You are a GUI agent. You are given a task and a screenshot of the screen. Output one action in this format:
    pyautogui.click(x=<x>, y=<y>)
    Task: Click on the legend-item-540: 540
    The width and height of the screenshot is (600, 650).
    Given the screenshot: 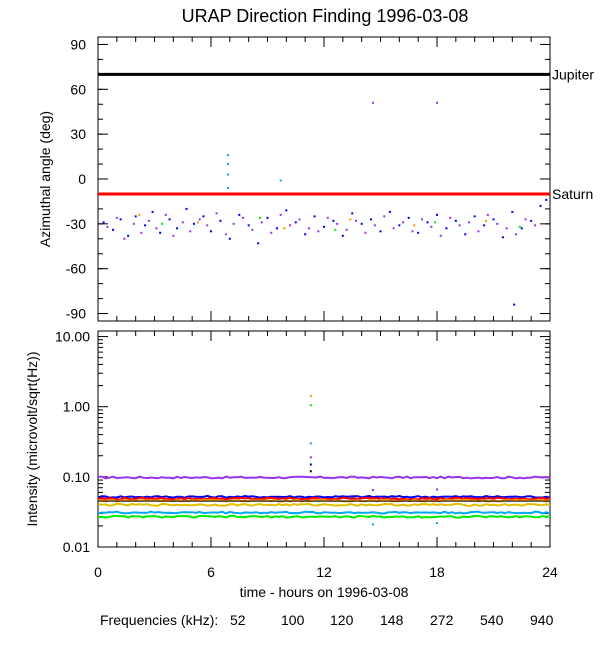 What is the action you would take?
    pyautogui.click(x=492, y=620)
    